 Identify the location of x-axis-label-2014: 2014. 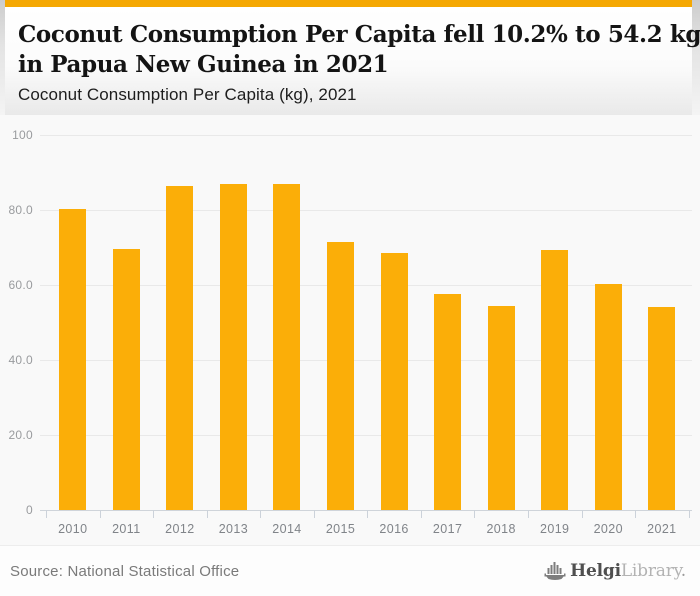
(287, 529).